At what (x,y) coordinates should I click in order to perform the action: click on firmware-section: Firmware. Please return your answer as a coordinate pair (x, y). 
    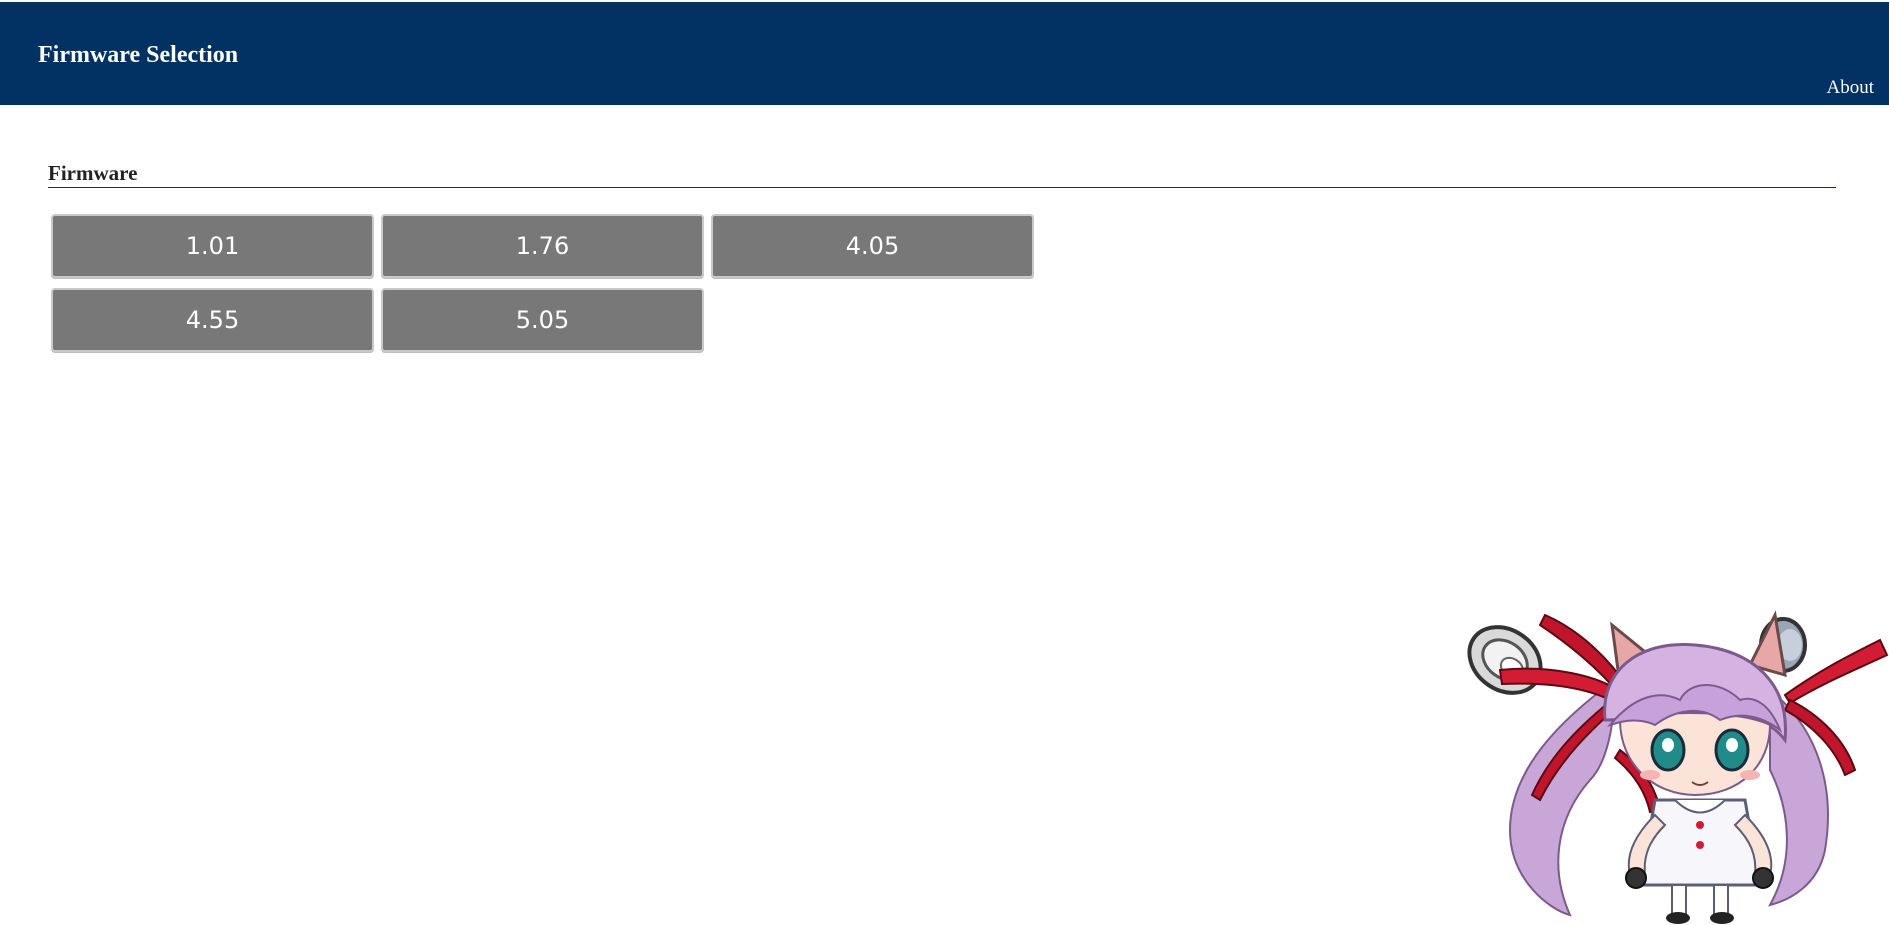
    Looking at the image, I should click on (942, 174).